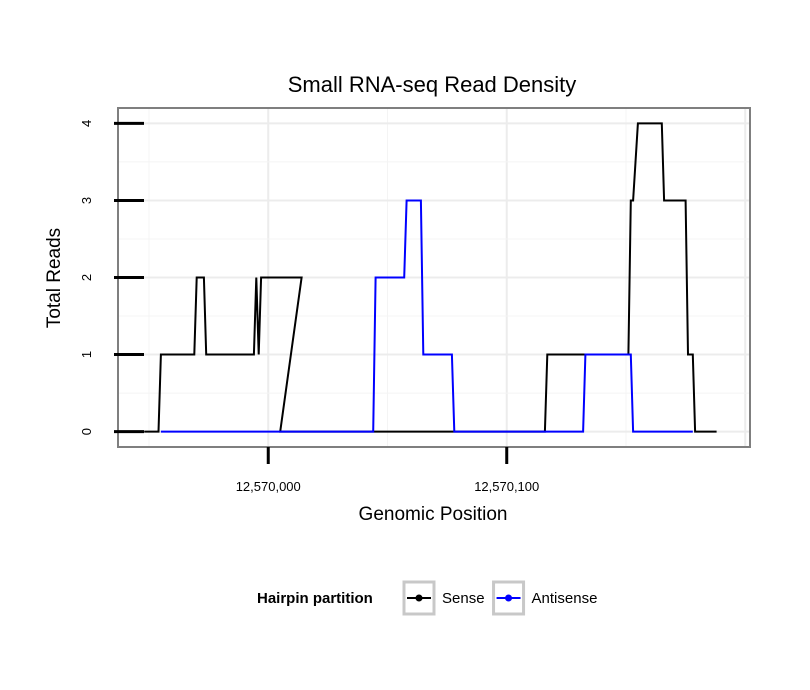  What do you see at coordinates (268, 486) in the screenshot?
I see `x-tick-label: 12,570,000` at bounding box center [268, 486].